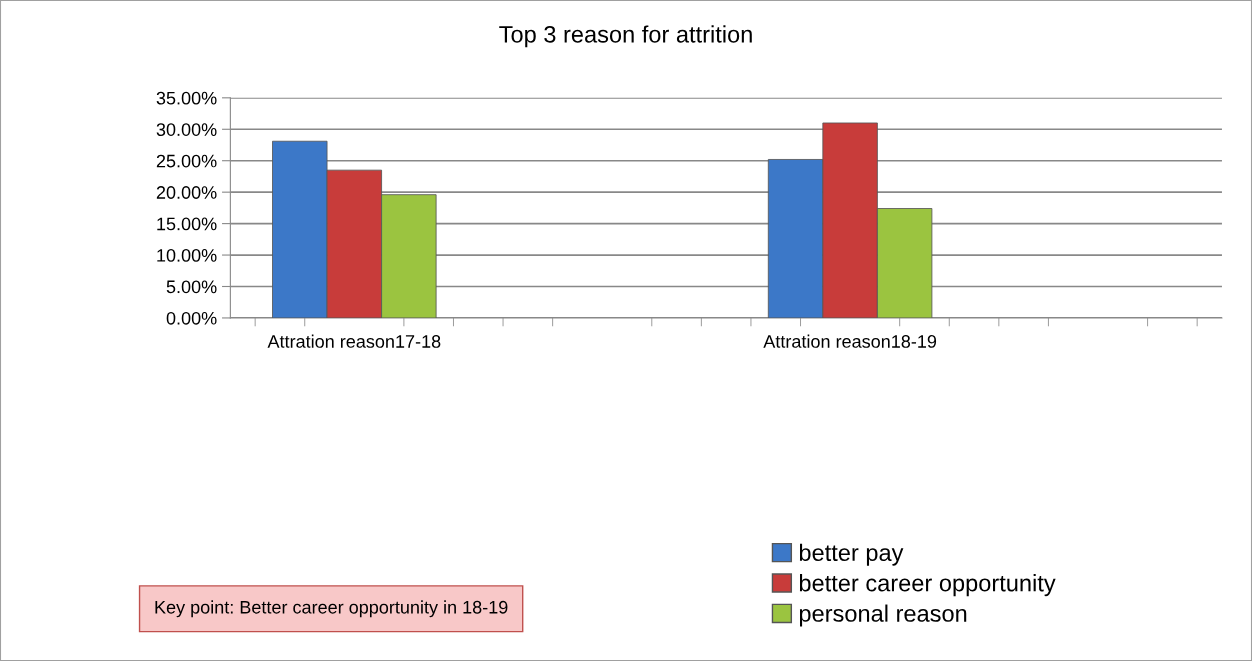 This screenshot has height=661, width=1252. What do you see at coordinates (191, 318) in the screenshot?
I see `y-tick-label: 0.00%` at bounding box center [191, 318].